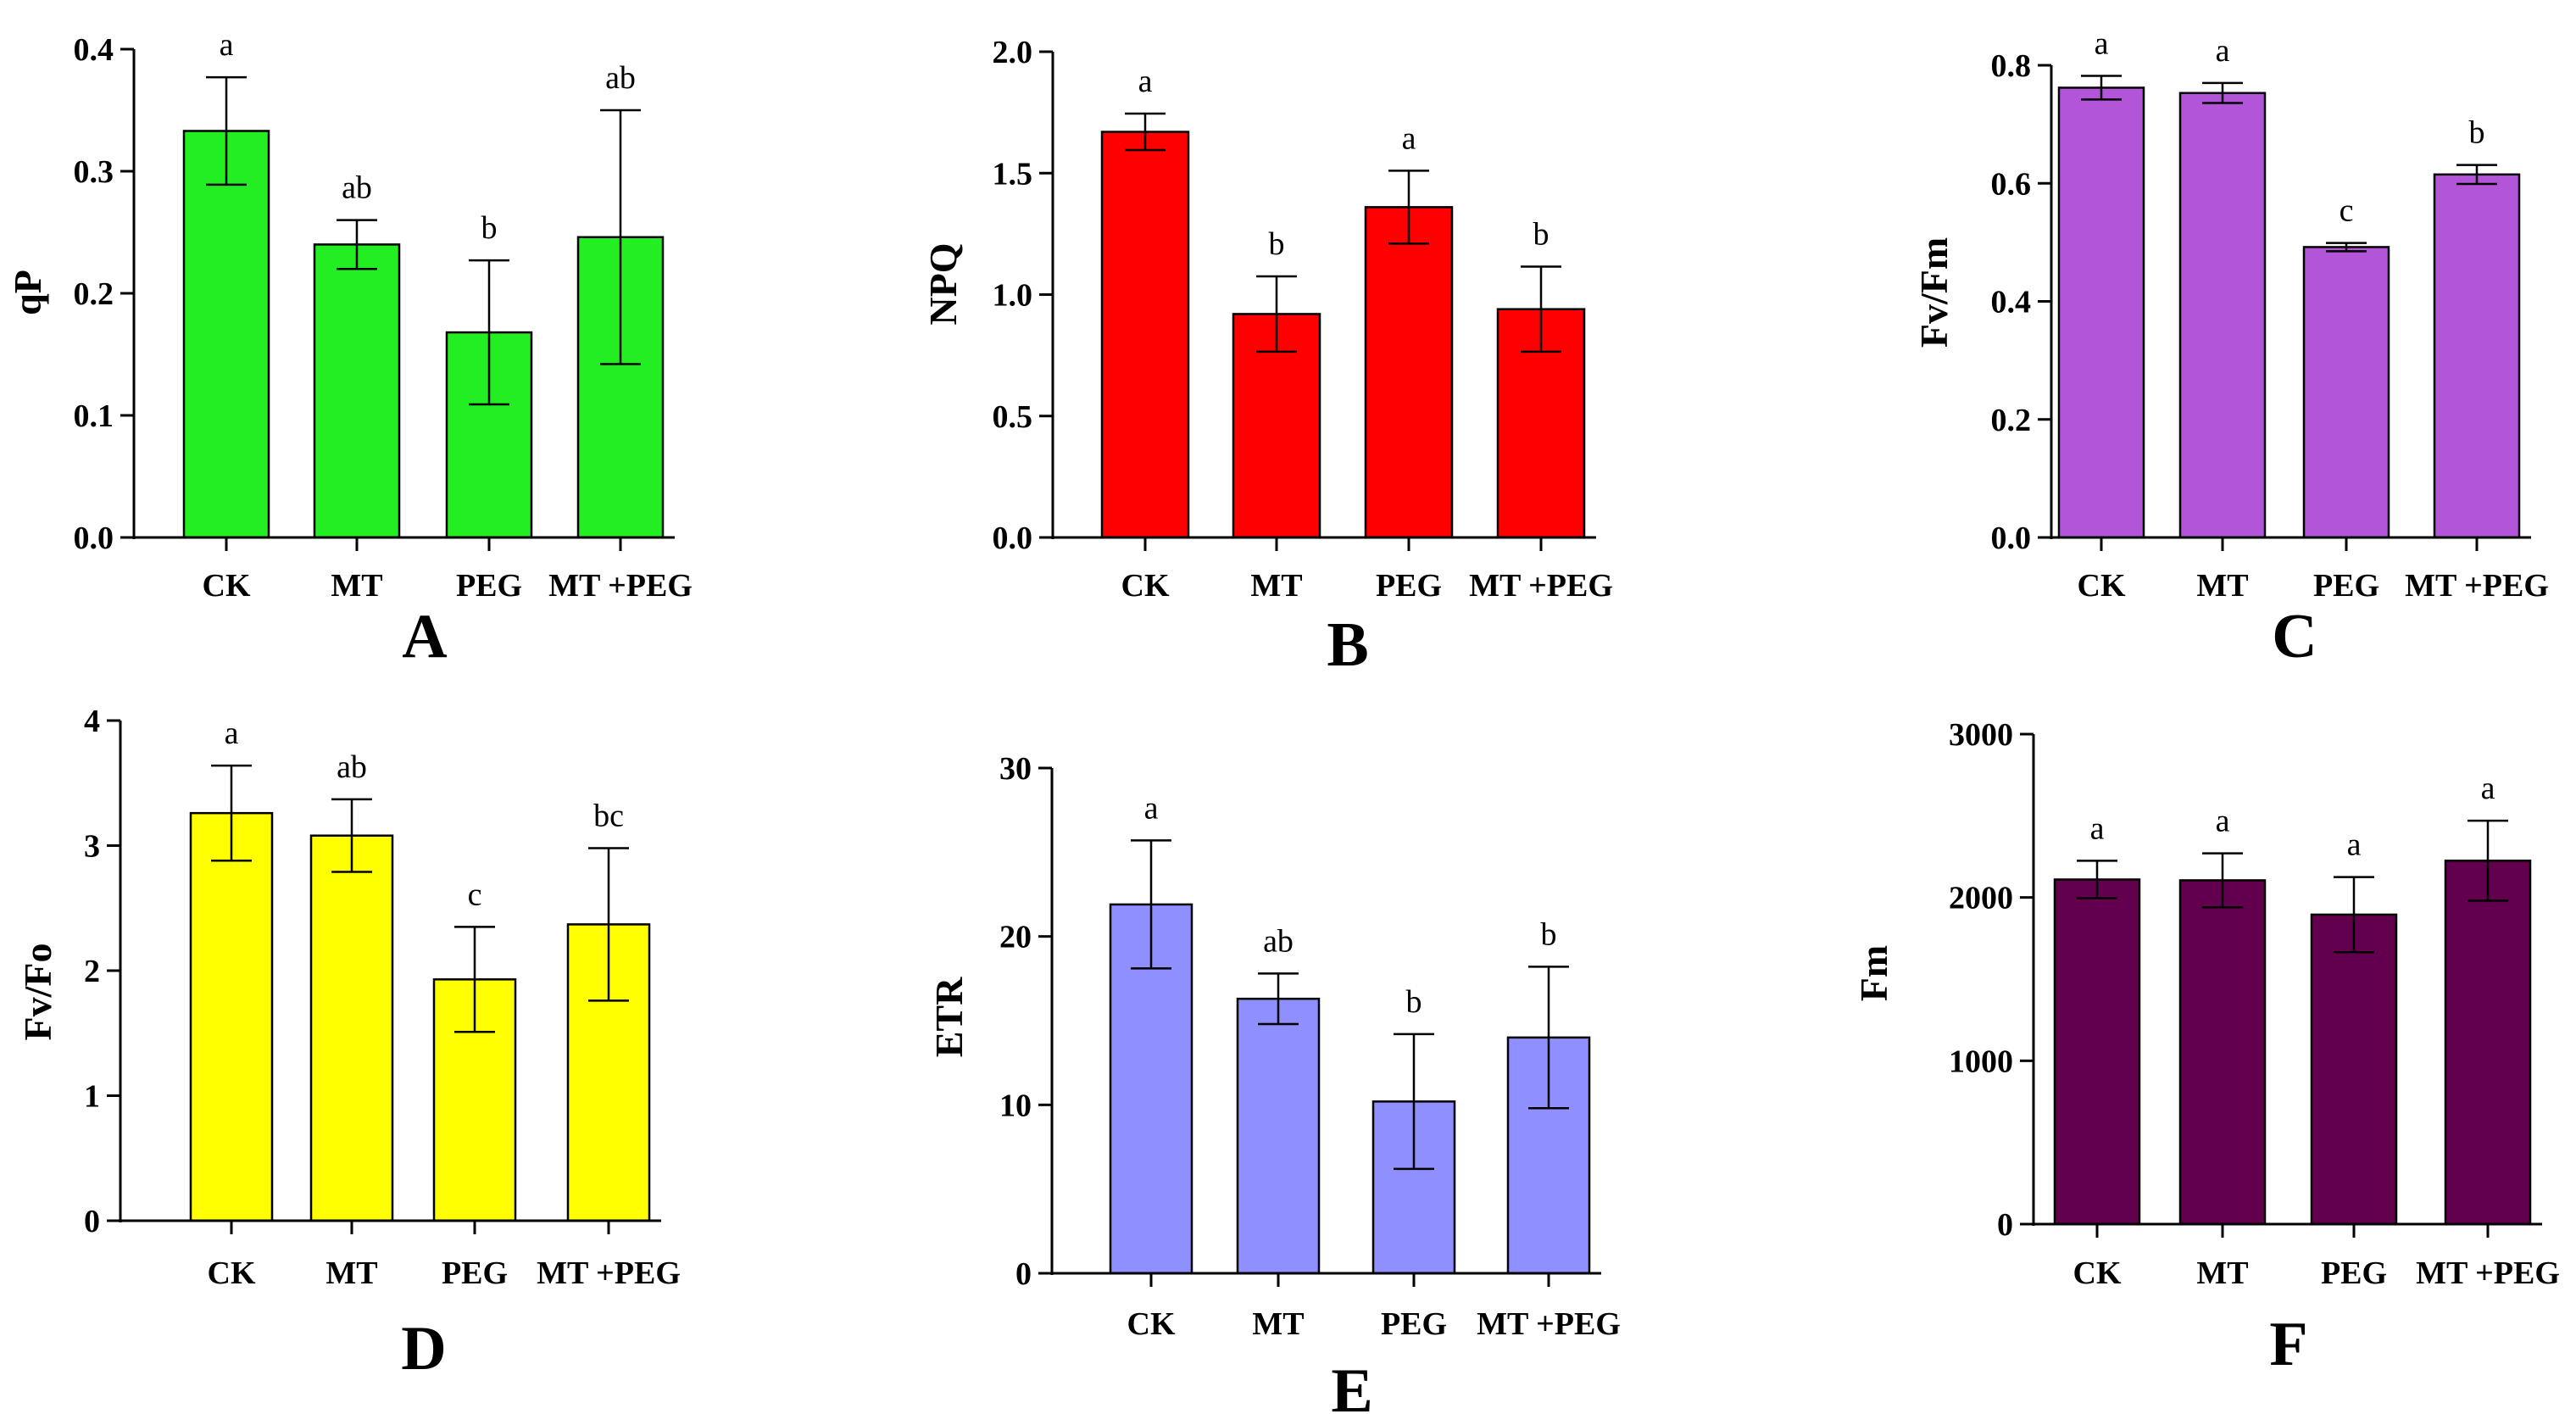 This screenshot has width=2576, height=1414. What do you see at coordinates (94, 172) in the screenshot?
I see `panel-a-y-tick-label-4: 0.3` at bounding box center [94, 172].